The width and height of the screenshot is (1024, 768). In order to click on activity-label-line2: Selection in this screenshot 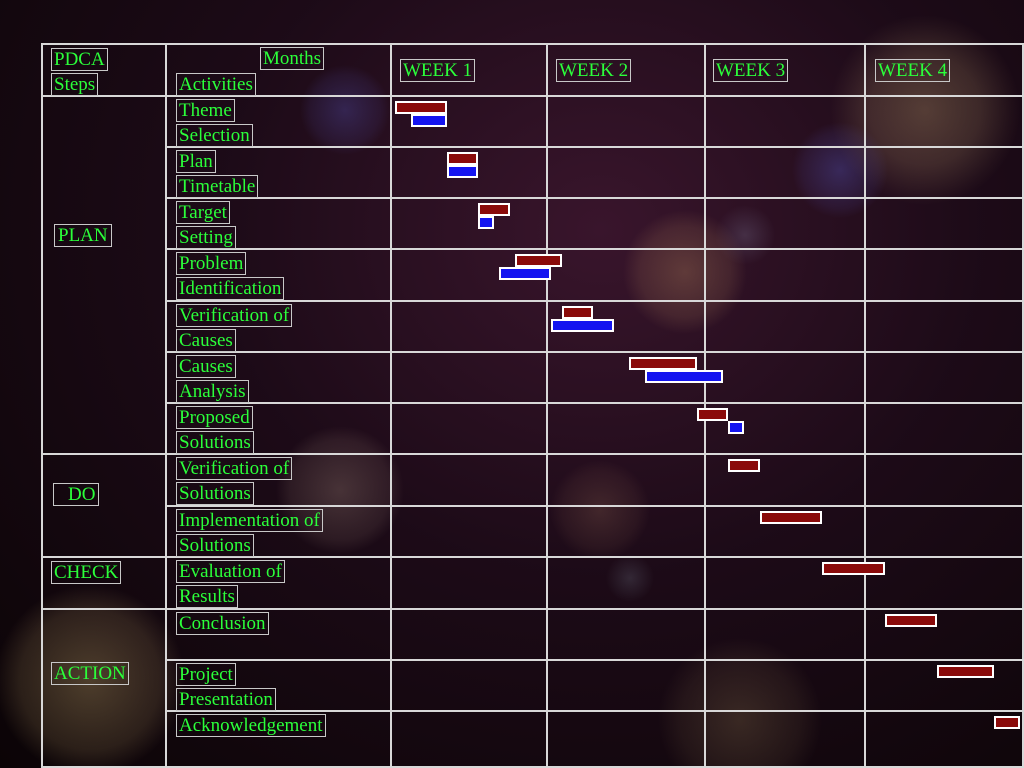, I will do `click(214, 135)`.